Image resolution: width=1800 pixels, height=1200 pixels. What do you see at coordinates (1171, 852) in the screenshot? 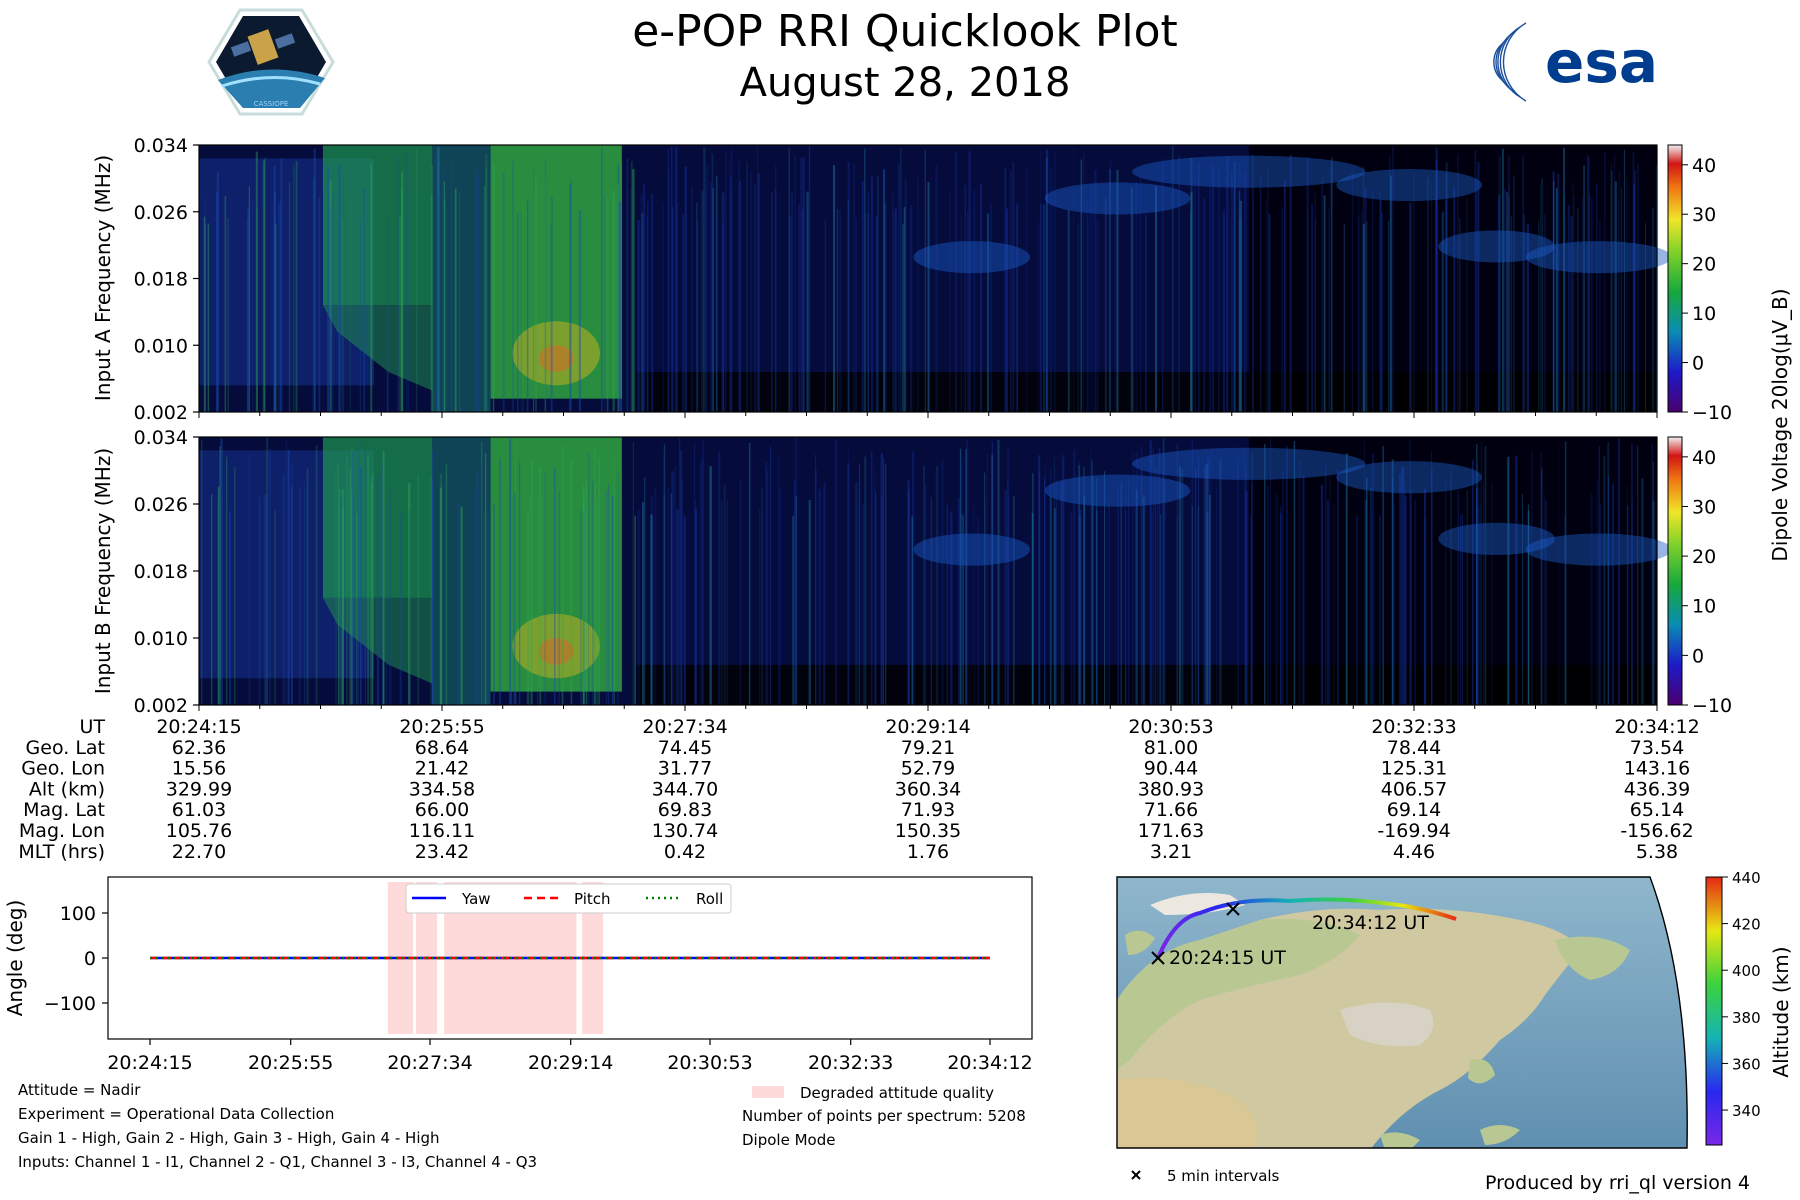
I see `ephemeris-cell: 3.21` at bounding box center [1171, 852].